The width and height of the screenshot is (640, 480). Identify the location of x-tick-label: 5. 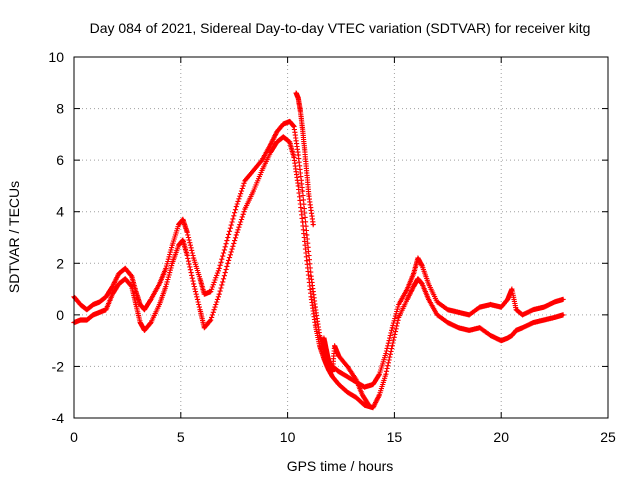
(181, 437).